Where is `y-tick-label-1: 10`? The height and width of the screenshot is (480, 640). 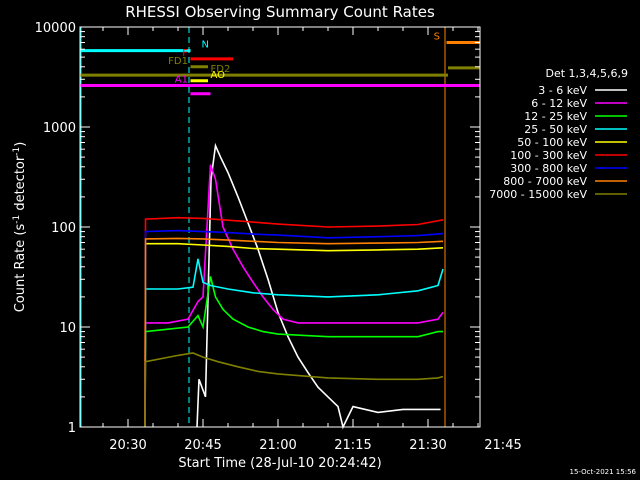 y-tick-label-1: 10 is located at coordinates (67, 328).